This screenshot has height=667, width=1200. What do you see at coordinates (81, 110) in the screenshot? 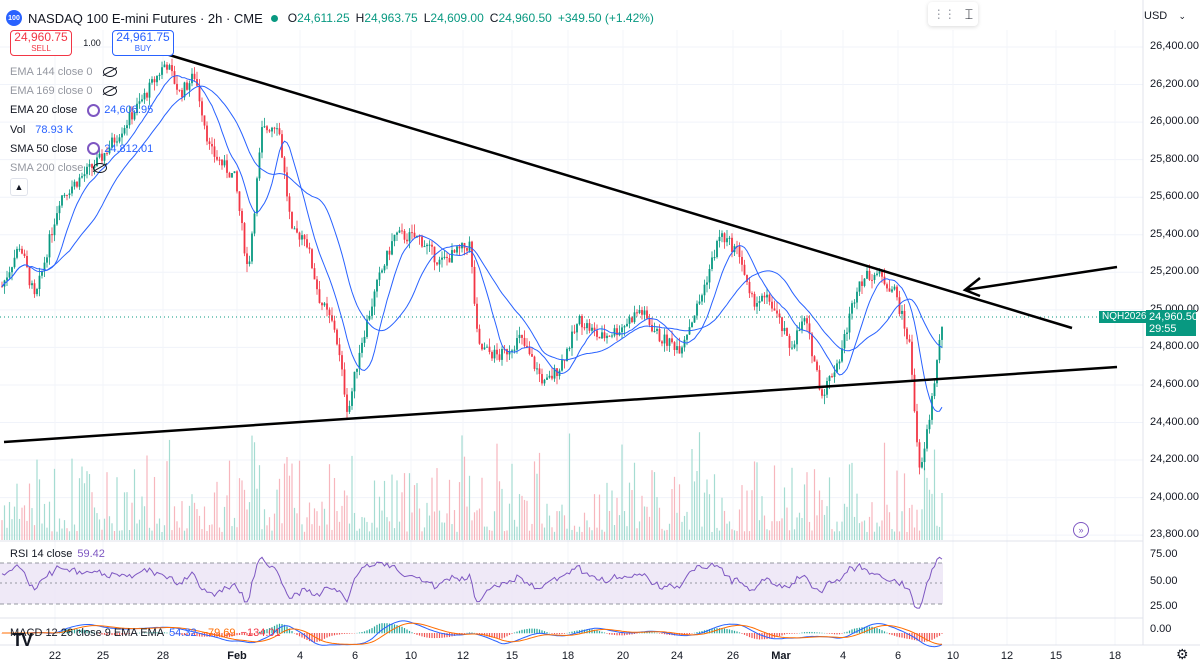
I see `indicator-row: EMA 20 close 24,606.95` at bounding box center [81, 110].